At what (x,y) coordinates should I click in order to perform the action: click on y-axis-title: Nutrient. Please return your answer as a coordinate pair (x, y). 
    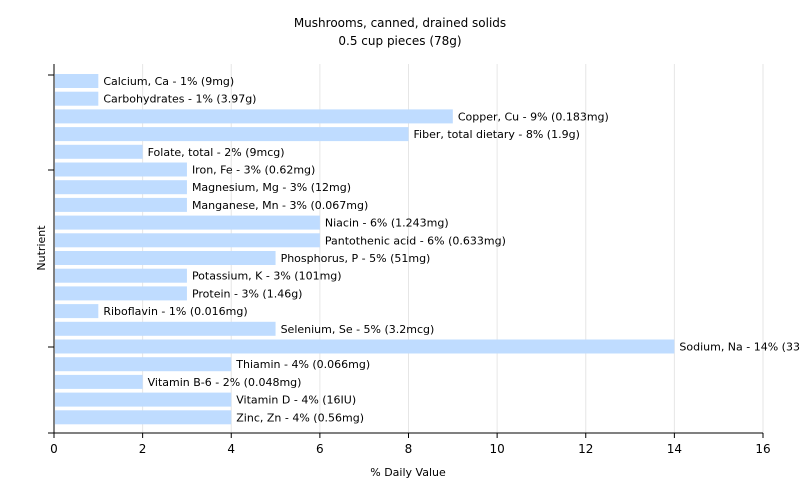
    Looking at the image, I should click on (41, 248).